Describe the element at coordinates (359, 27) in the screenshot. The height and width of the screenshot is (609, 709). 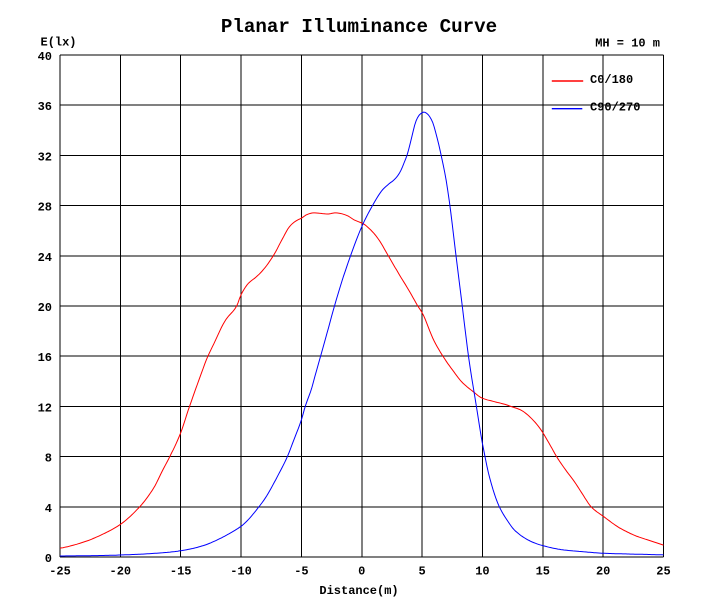
I see `svg-text: Planar Illuminance Curve` at that location.